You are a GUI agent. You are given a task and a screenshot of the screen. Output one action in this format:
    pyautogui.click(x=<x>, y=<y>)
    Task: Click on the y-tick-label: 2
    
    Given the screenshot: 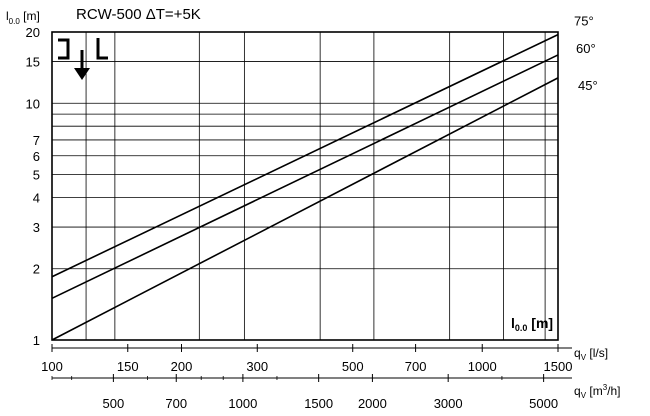 What is the action you would take?
    pyautogui.click(x=36, y=269)
    